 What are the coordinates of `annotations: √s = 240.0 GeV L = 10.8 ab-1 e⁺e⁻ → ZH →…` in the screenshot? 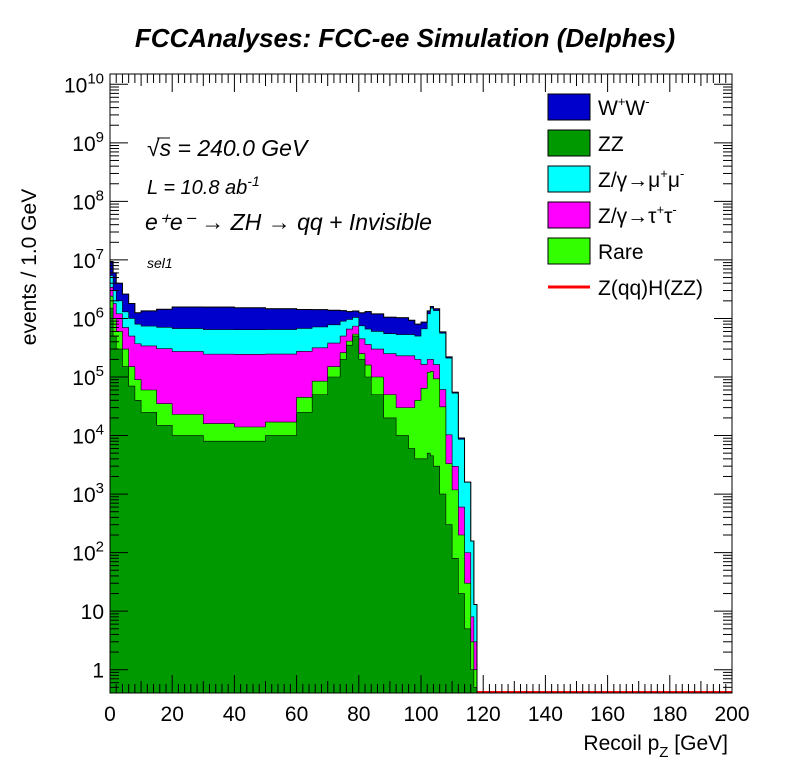 It's located at (288, 203).